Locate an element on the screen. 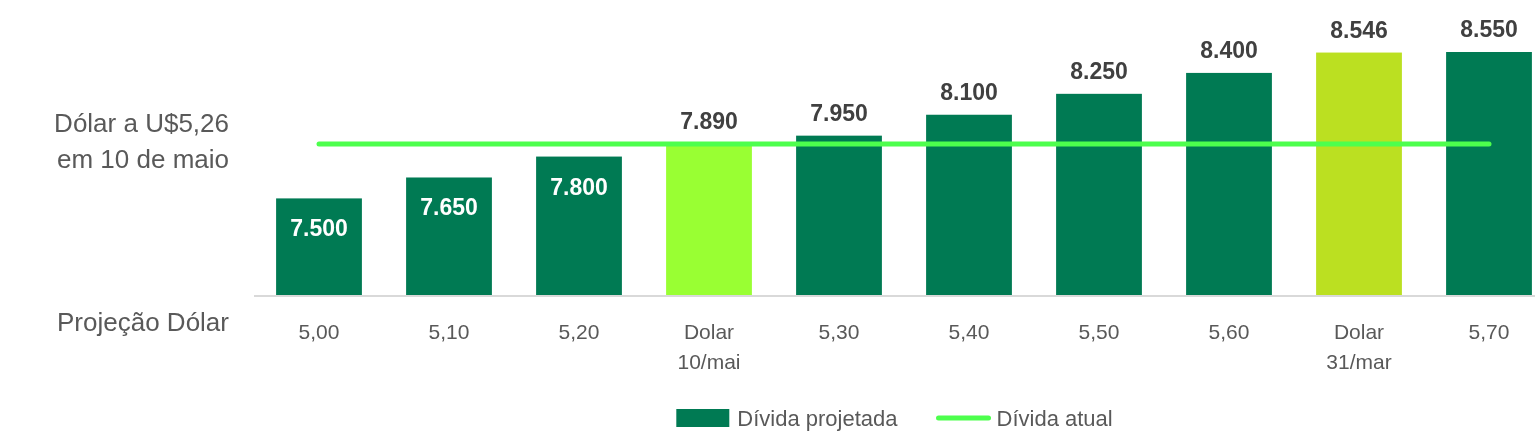 The image size is (1535, 434). data-label: 7.890 is located at coordinates (709, 121).